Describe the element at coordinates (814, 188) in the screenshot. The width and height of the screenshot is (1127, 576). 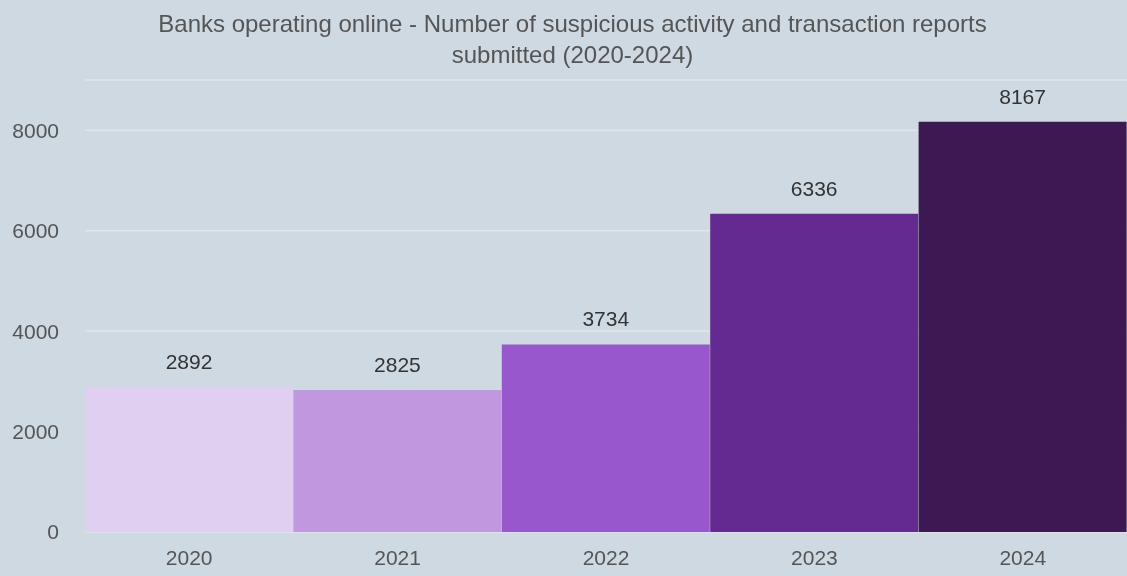
I see `data-label: 6336` at that location.